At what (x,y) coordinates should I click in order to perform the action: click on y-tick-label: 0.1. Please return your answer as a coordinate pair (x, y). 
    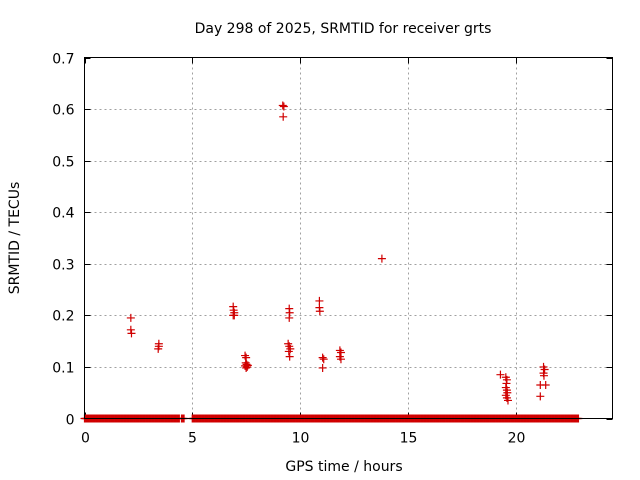
    Looking at the image, I should click on (63, 369).